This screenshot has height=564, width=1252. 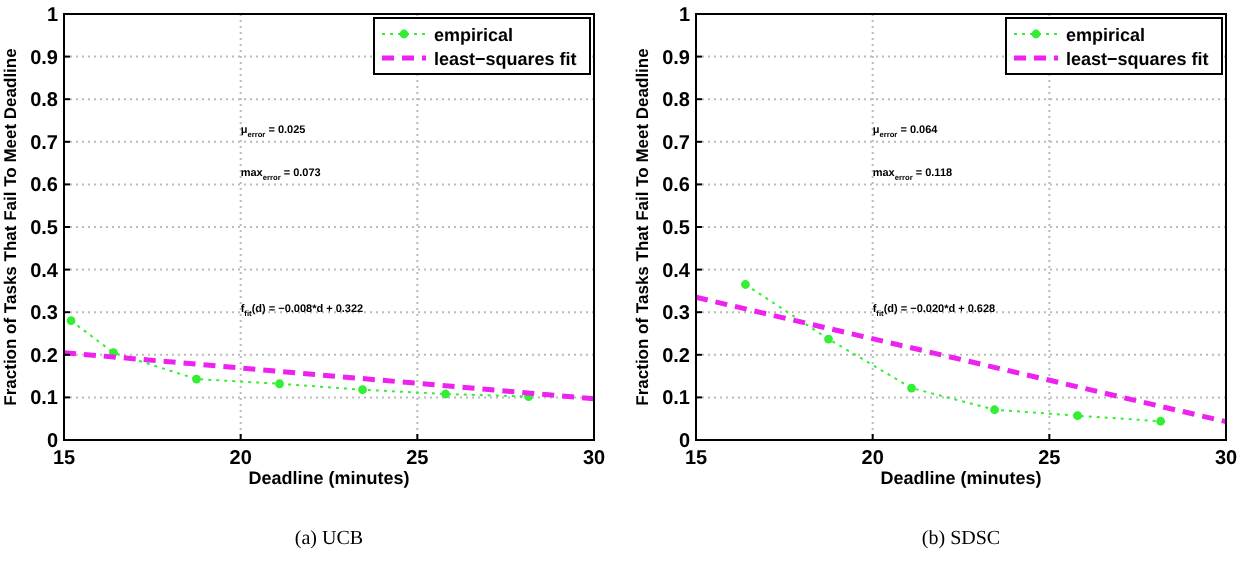 What do you see at coordinates (329, 539) in the screenshot?
I see `text: (a) UCB` at bounding box center [329, 539].